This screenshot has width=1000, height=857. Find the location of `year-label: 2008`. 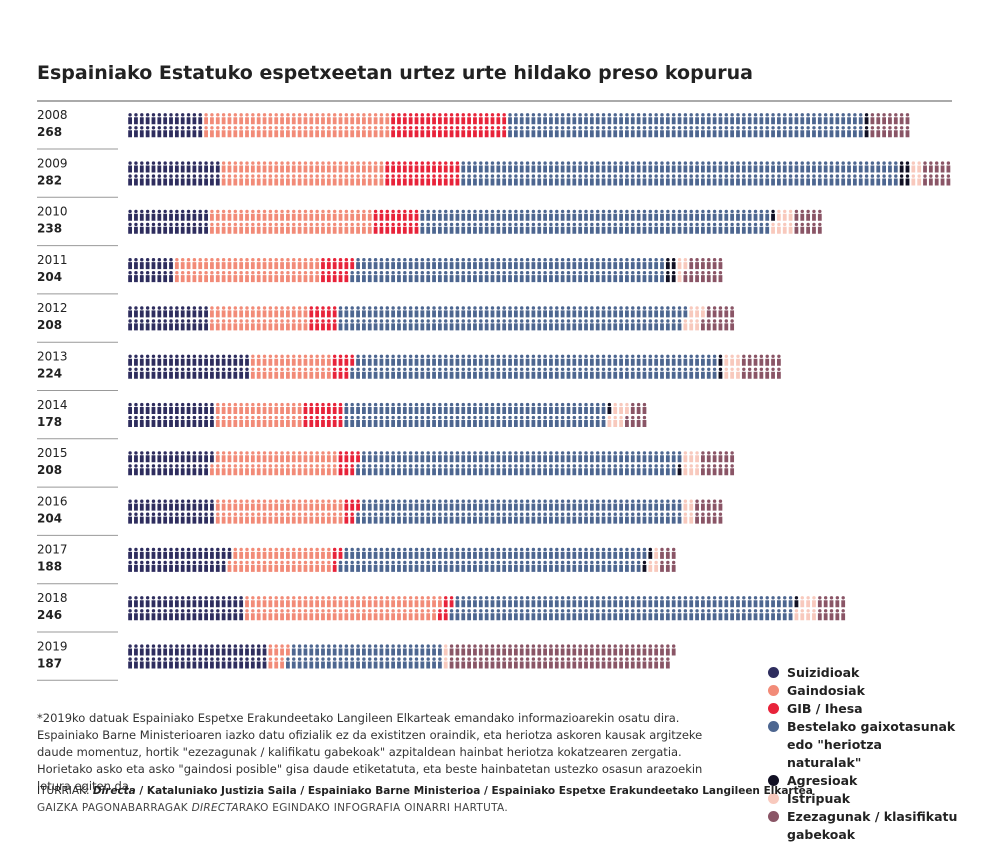

year-label: 2008 is located at coordinates (52, 115).